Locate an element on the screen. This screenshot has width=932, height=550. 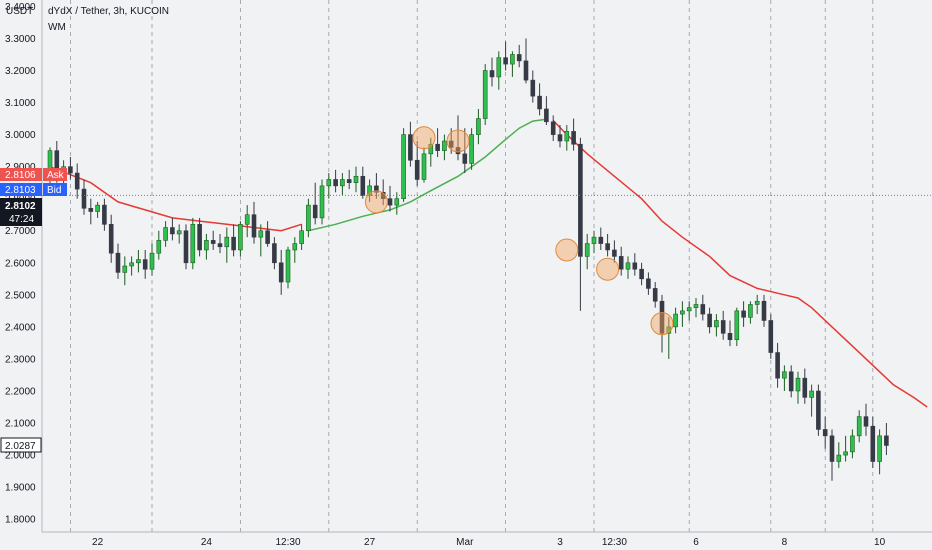
price-tick-label: 3.4000 is located at coordinates (20, 7).